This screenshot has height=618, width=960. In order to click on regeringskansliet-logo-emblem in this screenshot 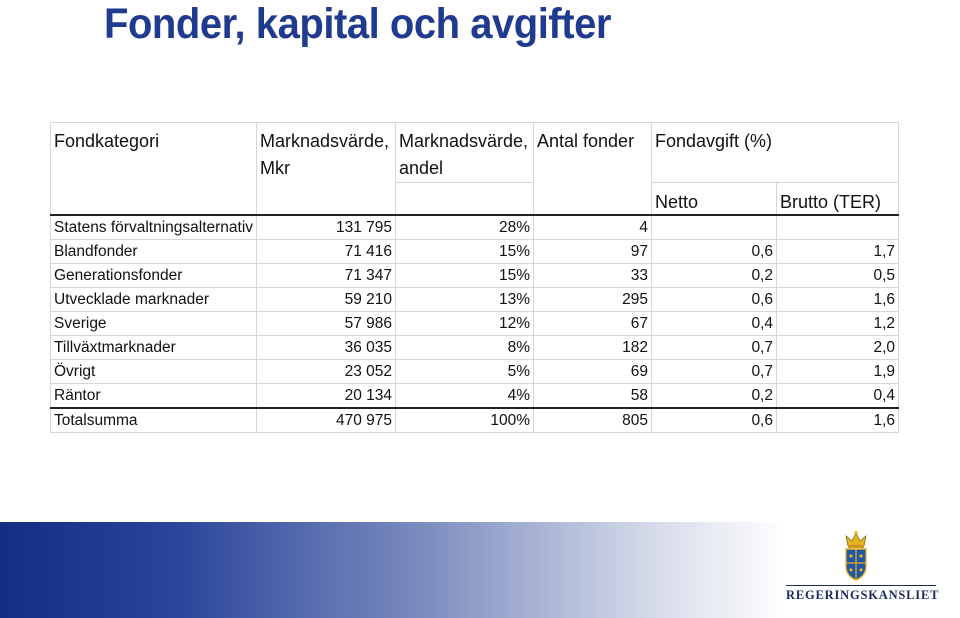, I will do `click(856, 556)`.